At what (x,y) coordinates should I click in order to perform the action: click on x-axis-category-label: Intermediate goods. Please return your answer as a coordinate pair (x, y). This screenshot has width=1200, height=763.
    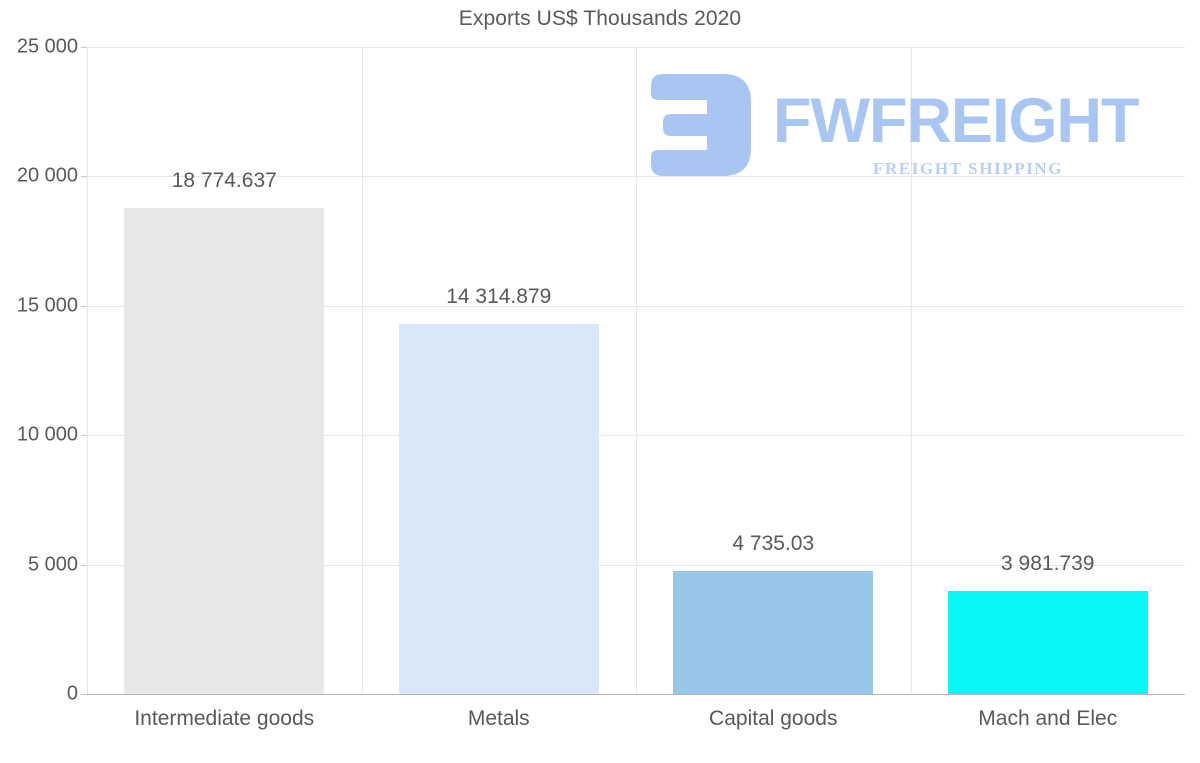
    Looking at the image, I should click on (224, 718).